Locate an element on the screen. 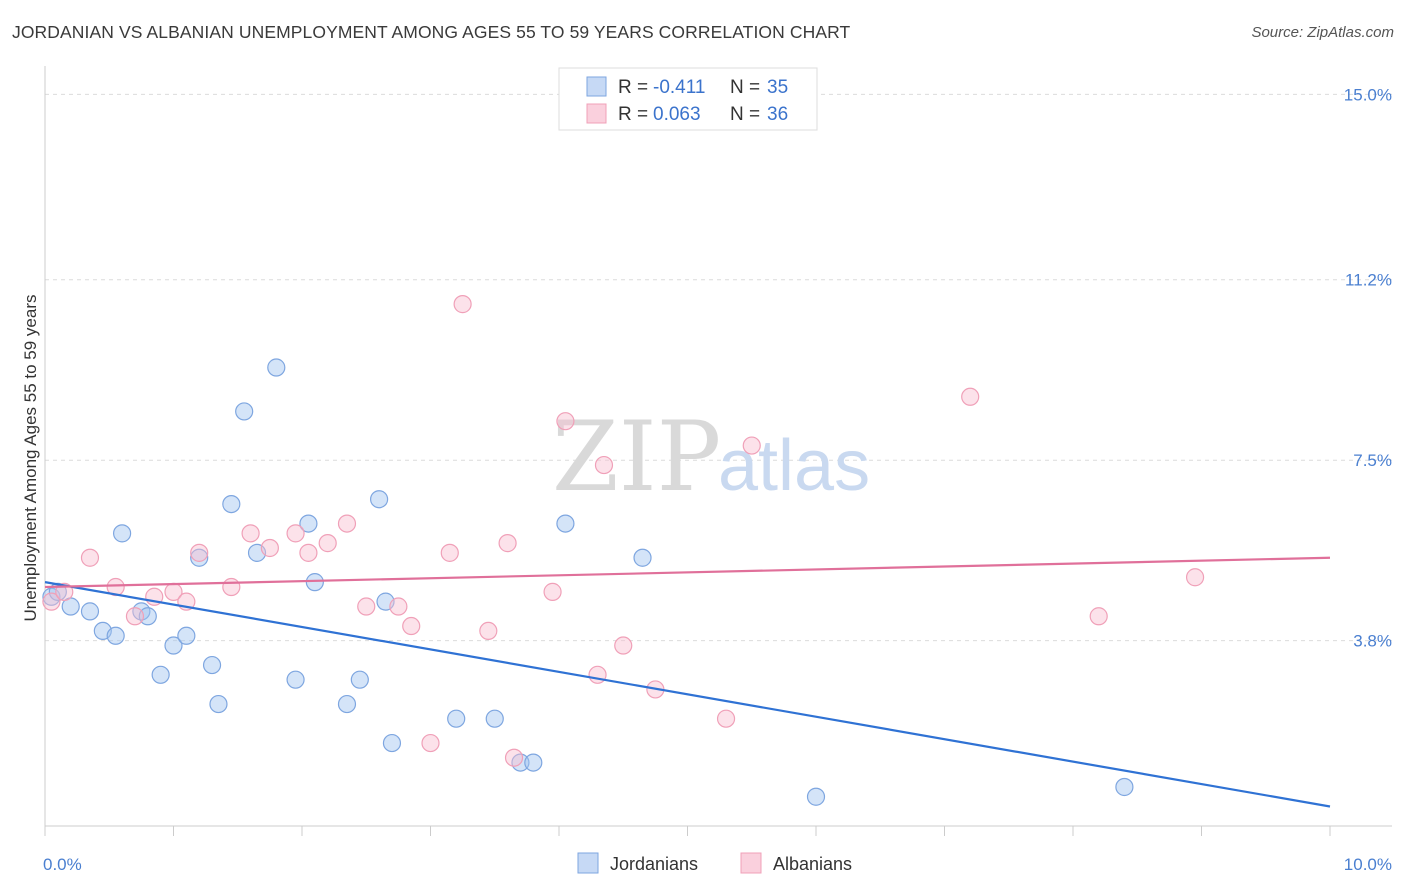 The image size is (1406, 892). bottom-legend: Jordanians Albanians is located at coordinates (714, 863).